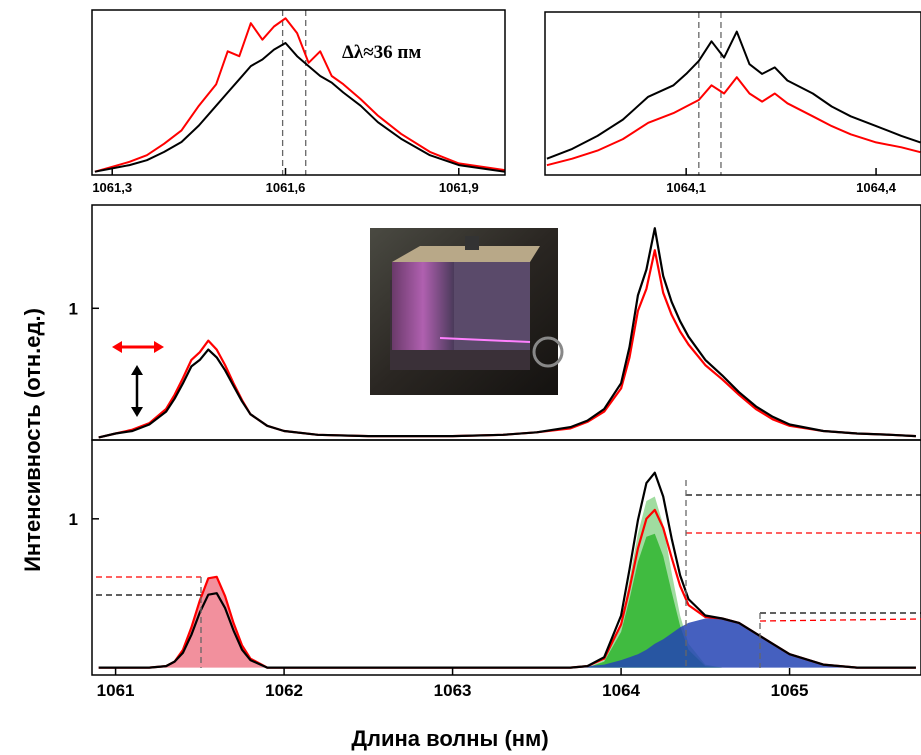  Describe the element at coordinates (686, 187) in the screenshot. I see `x-tick-label: 1064,1` at that location.